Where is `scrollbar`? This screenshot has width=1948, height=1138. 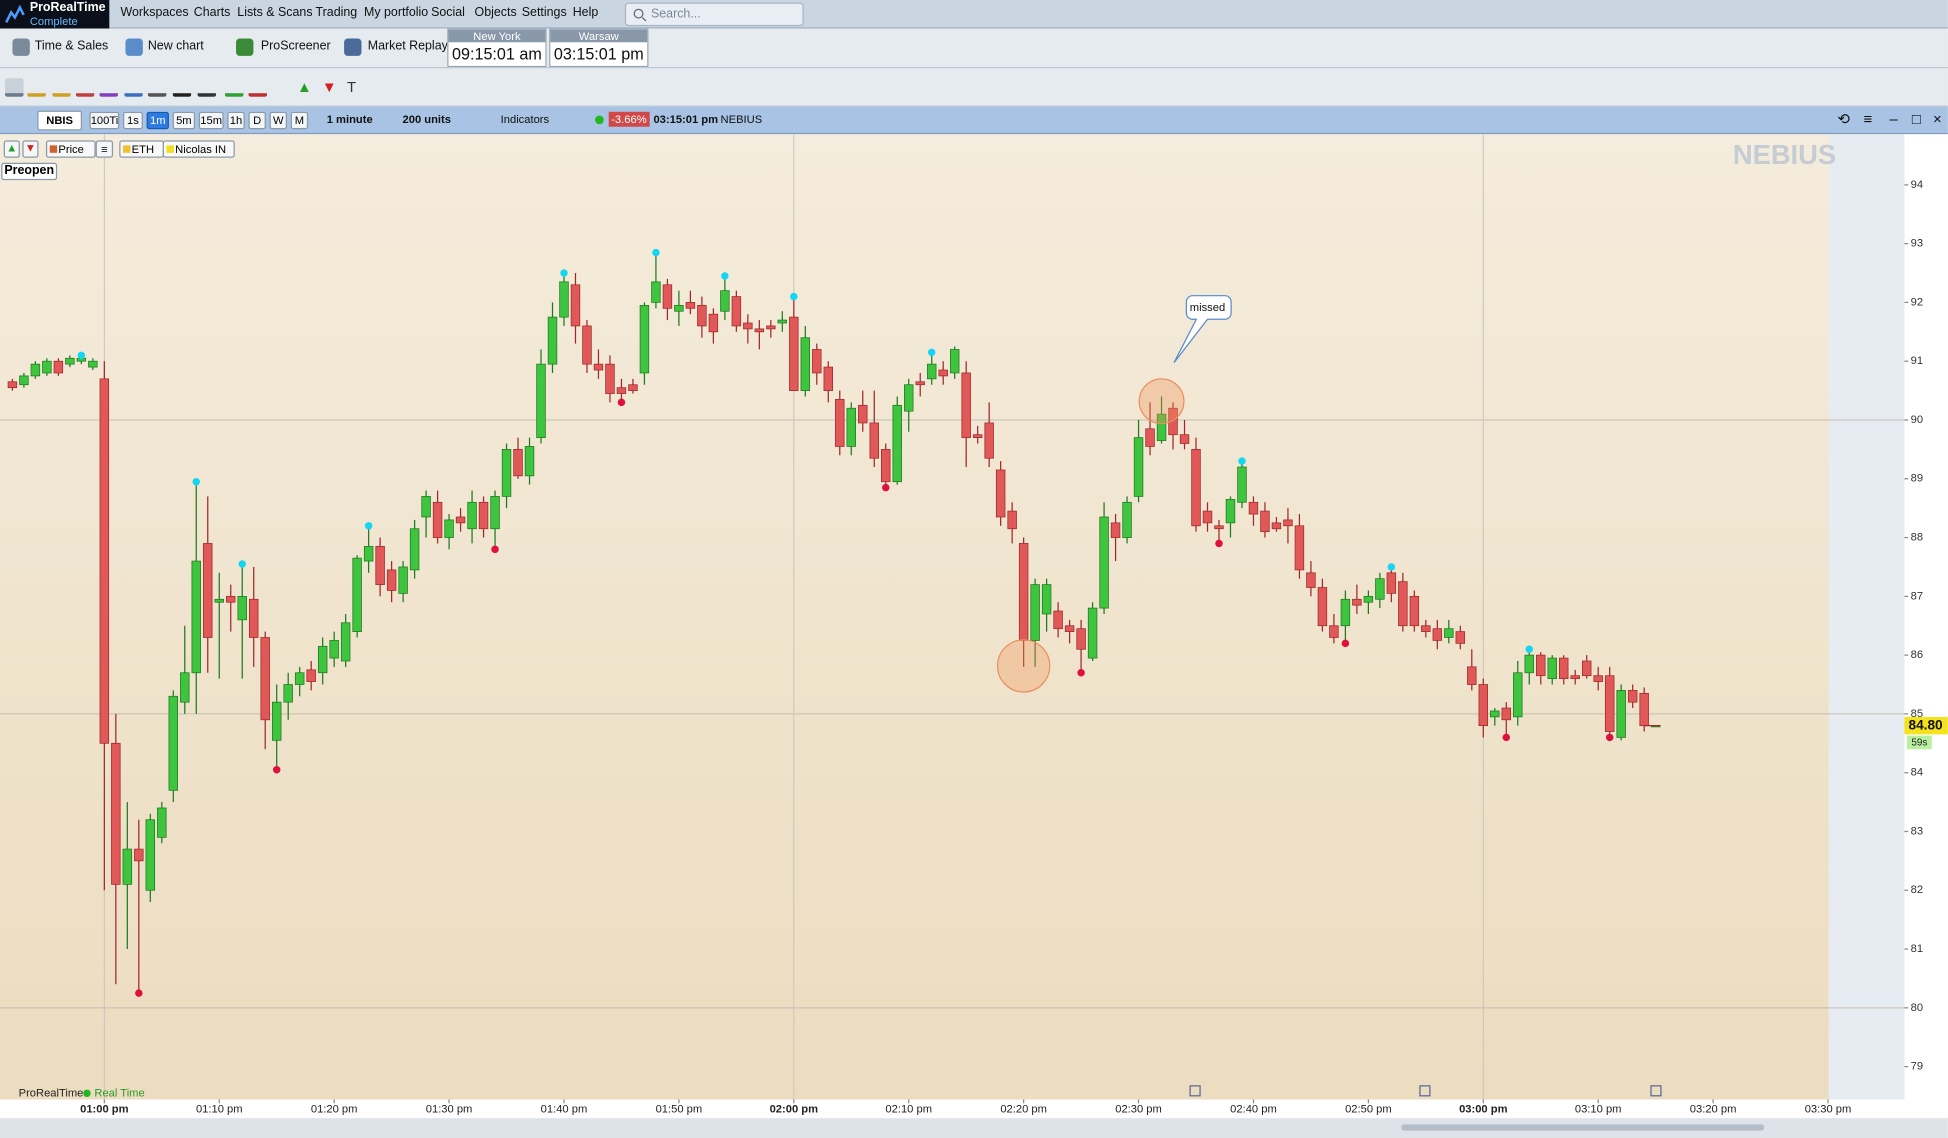
scrollbar is located at coordinates (974, 1128).